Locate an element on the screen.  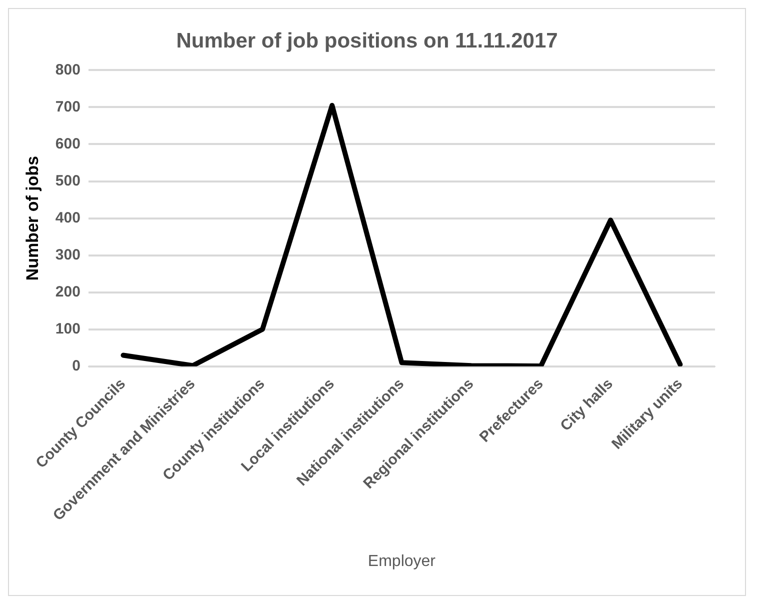
x-axis-title: Employer is located at coordinates (402, 561).